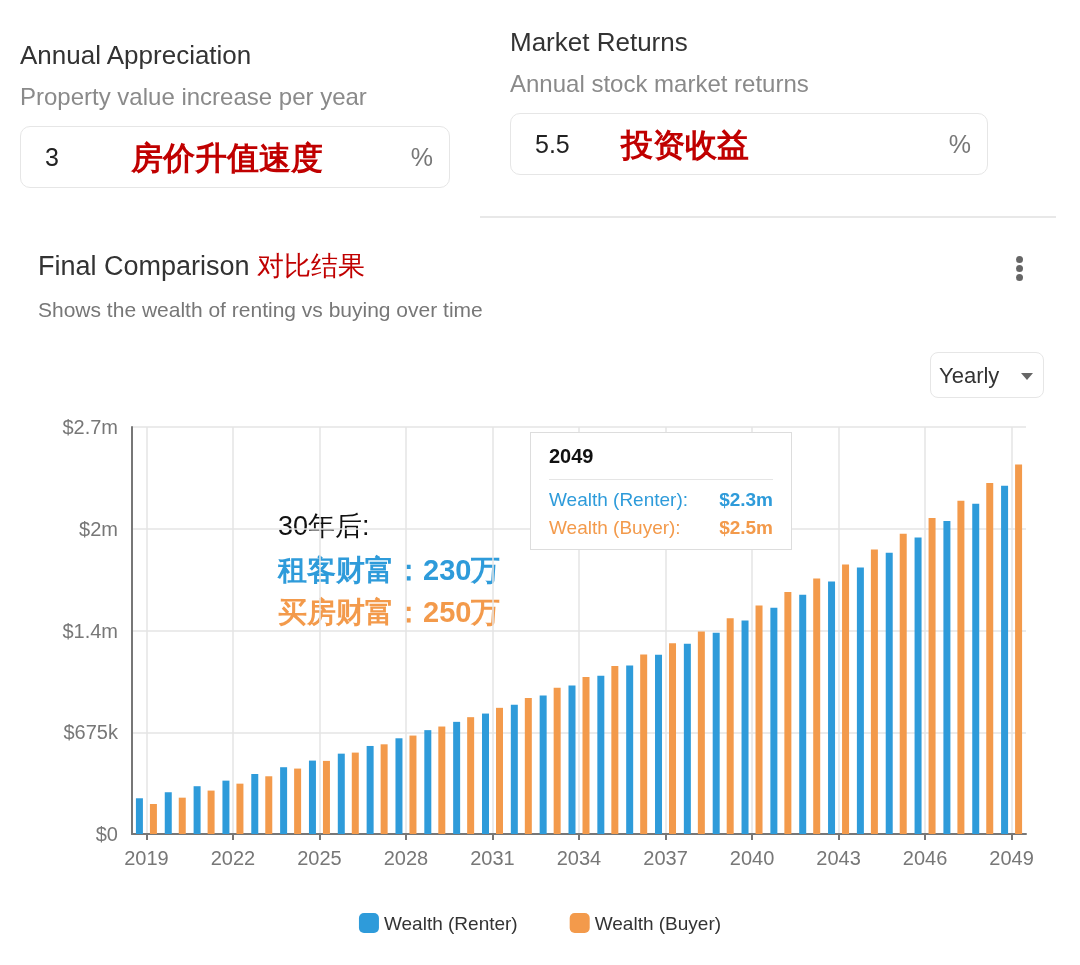 This screenshot has width=1080, height=965. Describe the element at coordinates (746, 500) in the screenshot. I see `annotation: $2.3m` at that location.